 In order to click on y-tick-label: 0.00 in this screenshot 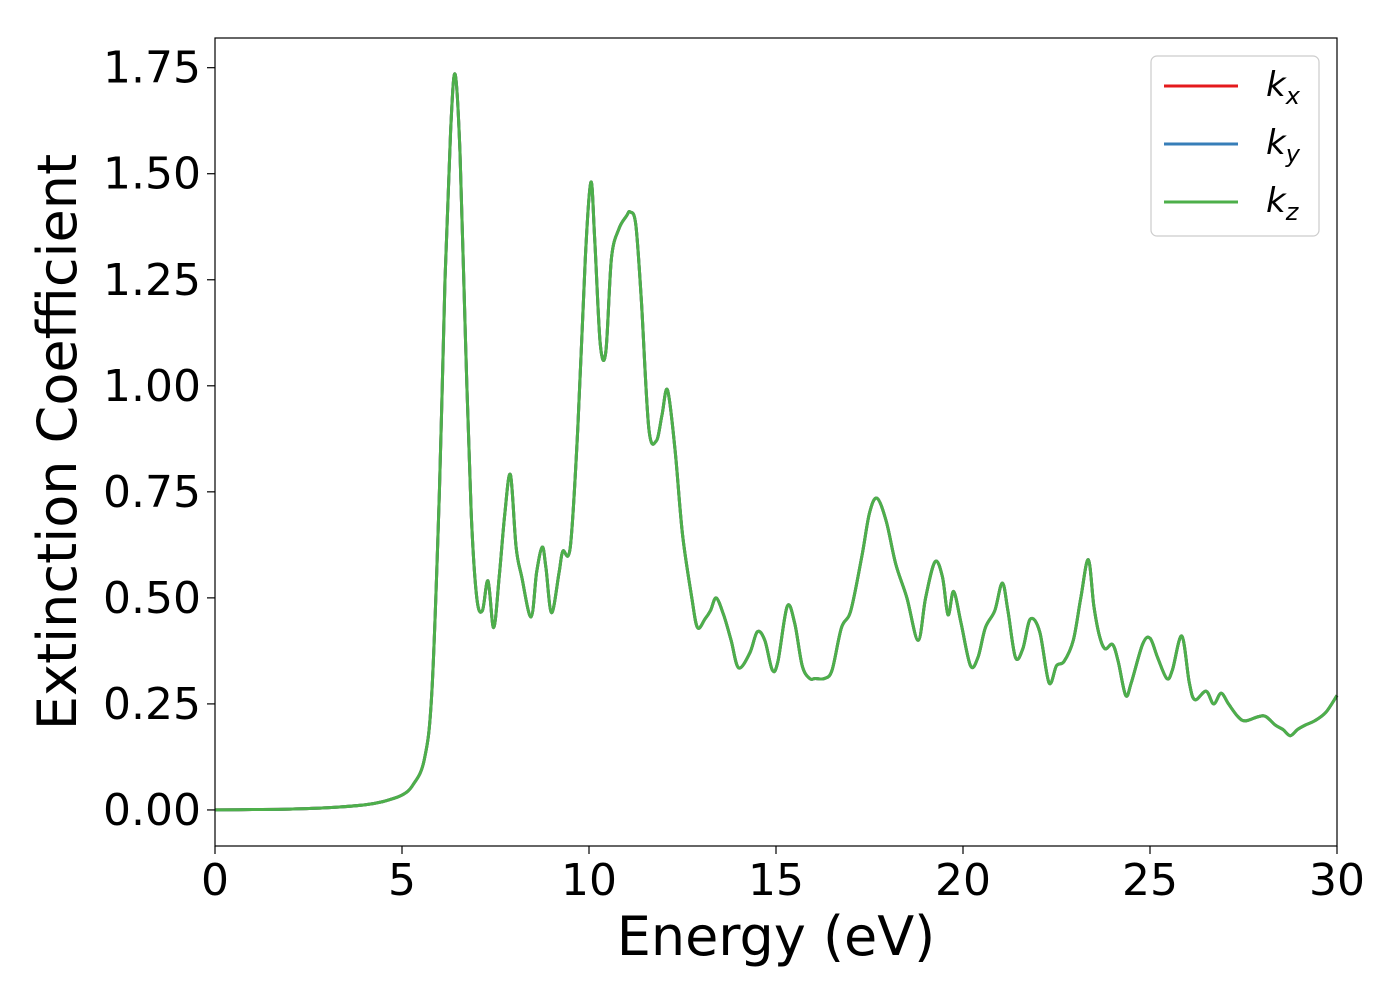, I will do `click(152, 810)`.